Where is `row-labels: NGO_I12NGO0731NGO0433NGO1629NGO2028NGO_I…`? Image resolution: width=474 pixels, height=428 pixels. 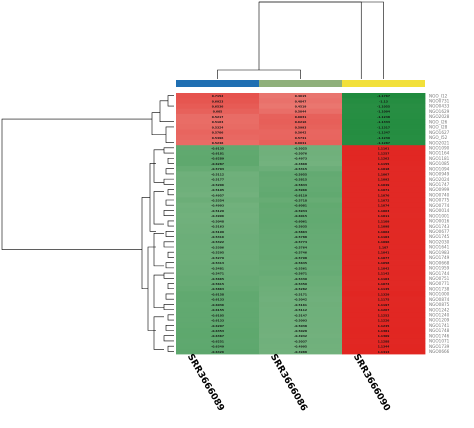 row-labels: NGO_I12NGO0731NGO0433NGO1629NGO2028NGO_I… is located at coordinates (439, 223).